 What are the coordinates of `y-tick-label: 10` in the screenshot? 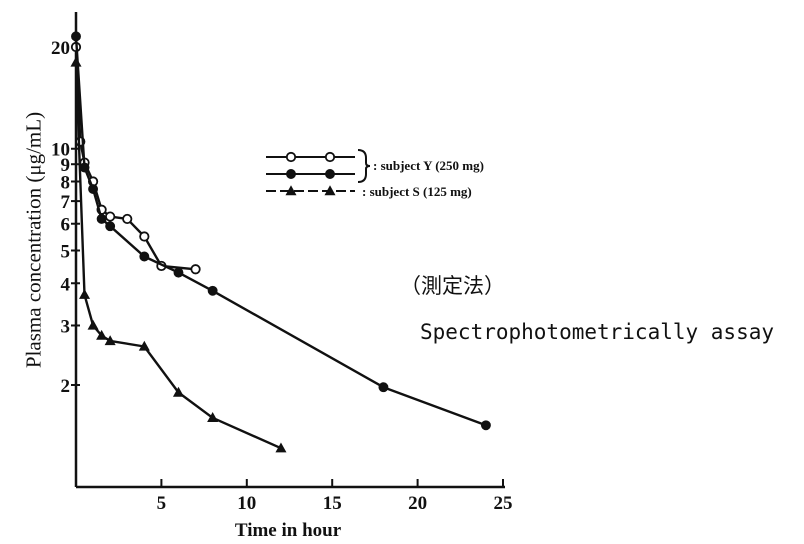 It's located at (60, 150).